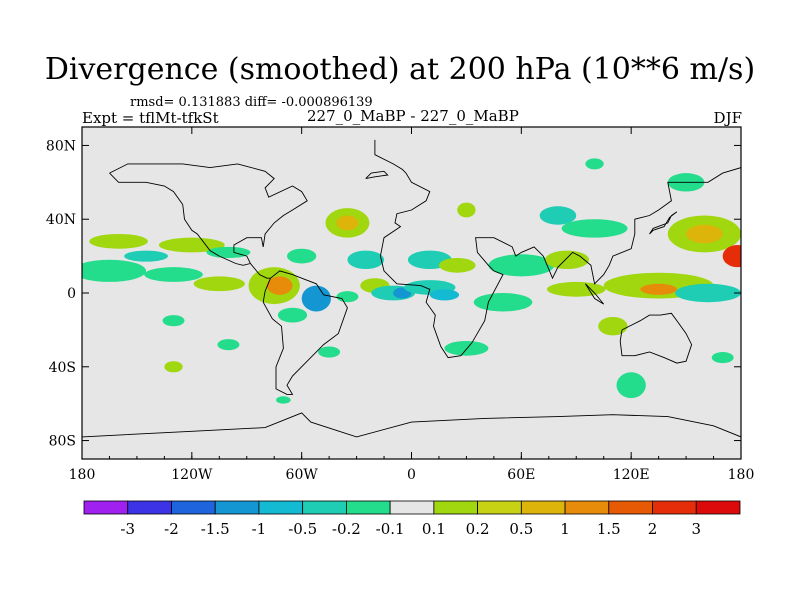 This screenshot has height=600, width=800. What do you see at coordinates (413, 116) in the screenshot?
I see `comparison-label: 227_0_MaBP - 227_0_MaBP` at bounding box center [413, 116].